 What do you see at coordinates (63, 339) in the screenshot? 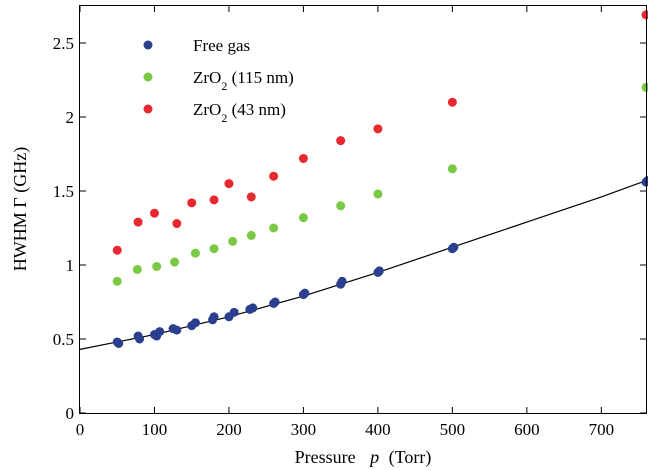
I see `y-tick-label: 0.5` at bounding box center [63, 339].